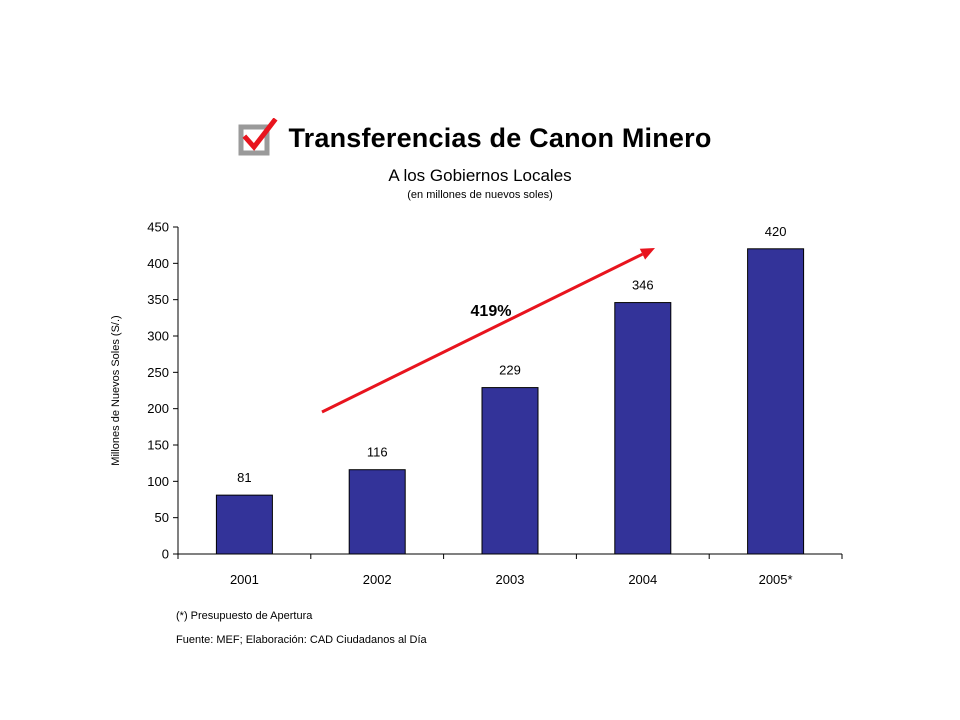  Describe the element at coordinates (158, 372) in the screenshot. I see `y-tick-label: 250` at that location.